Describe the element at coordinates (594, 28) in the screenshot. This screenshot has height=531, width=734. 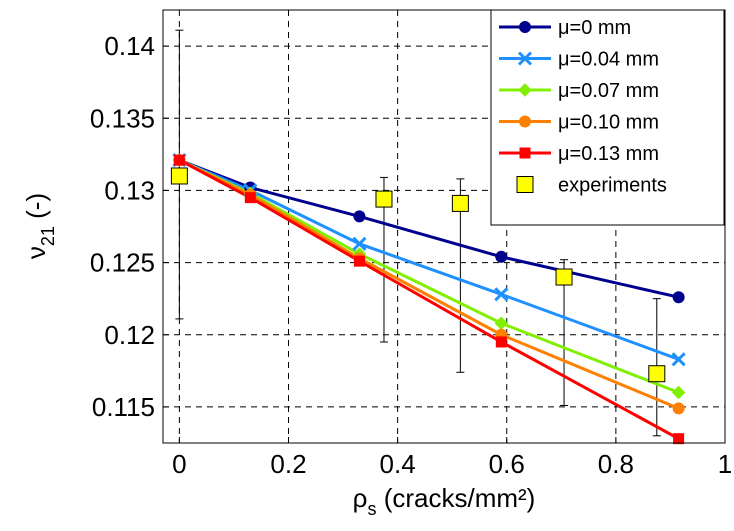
I see `legend-label-0: μ=0 mm` at that location.